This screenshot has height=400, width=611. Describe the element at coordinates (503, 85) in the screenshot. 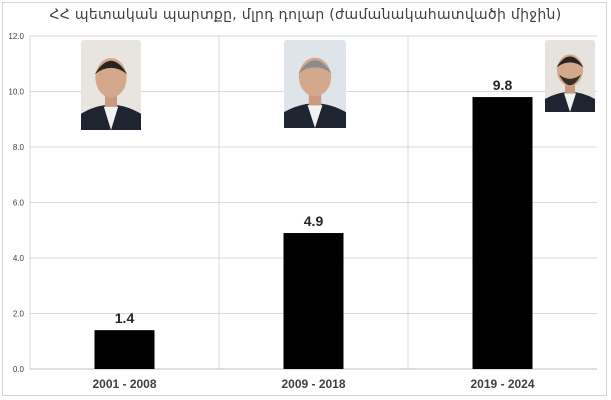

I see `data-label: 9.8` at that location.